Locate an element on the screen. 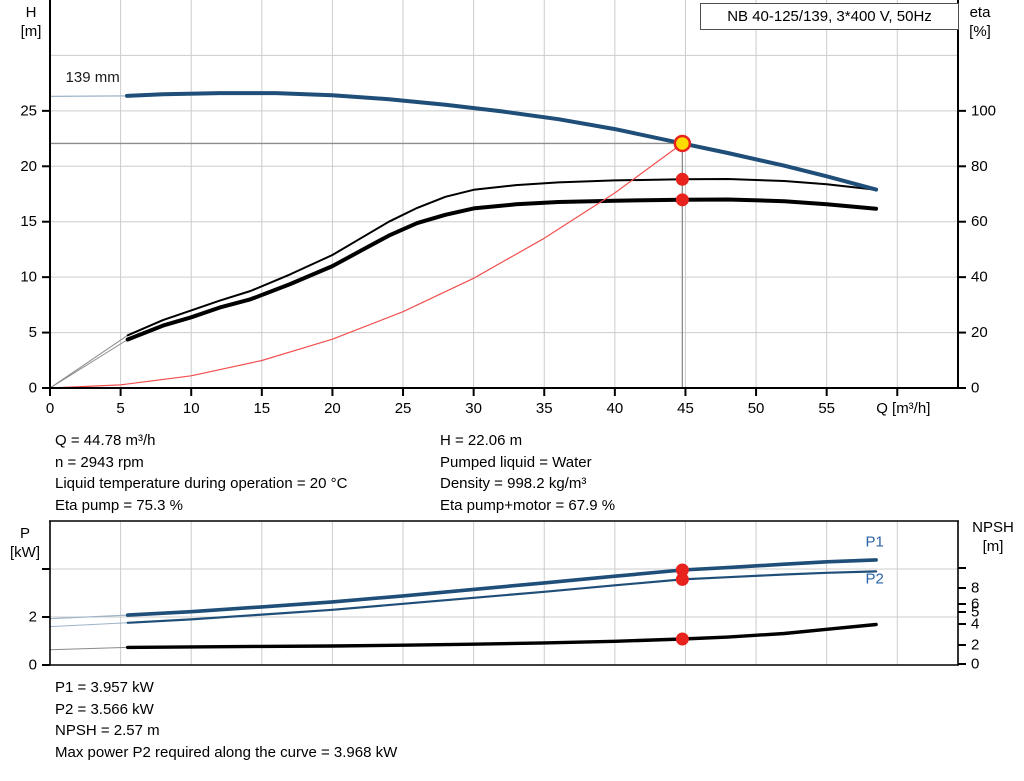 The image size is (1024, 781). head-curve-139mm is located at coordinates (502, 141).